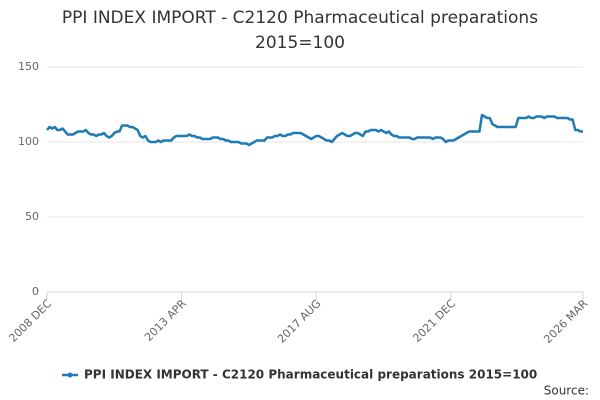 This screenshot has width=600, height=400. I want to click on y-tick-label: 150, so click(28, 66).